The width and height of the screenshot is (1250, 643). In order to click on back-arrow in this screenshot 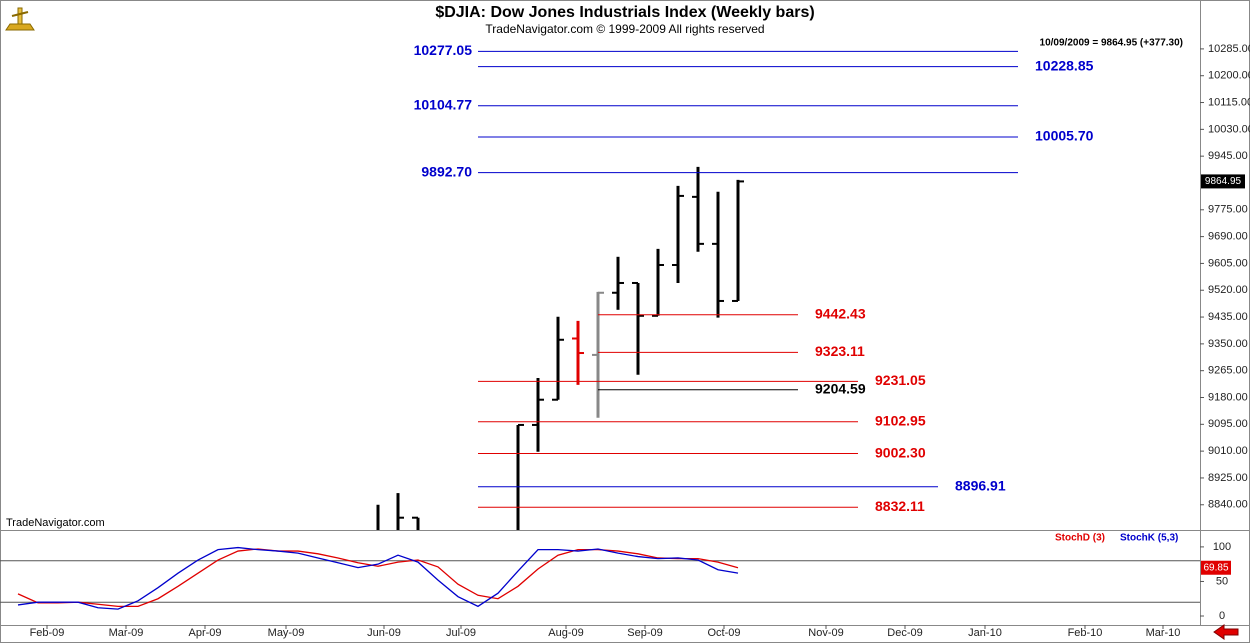, I will do `click(1226, 632)`.